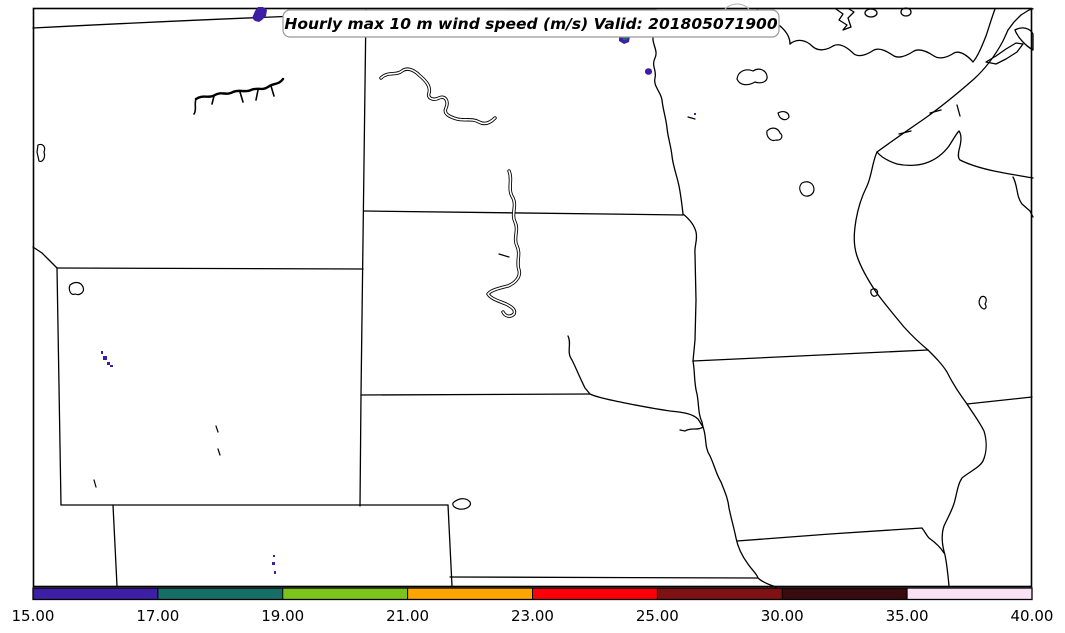 Image resolution: width=1065 pixels, height=633 pixels. I want to click on red-river-border, so click(668, 111).